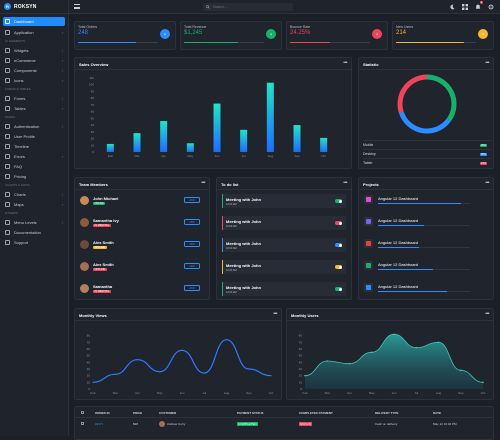  What do you see at coordinates (34, 50) in the screenshot?
I see `sidebar-item-widgets: Widgets ›` at bounding box center [34, 50].